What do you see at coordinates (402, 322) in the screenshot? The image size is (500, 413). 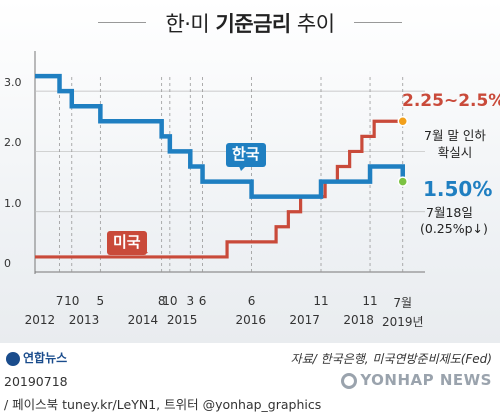 I see `x-year-label: 2019년` at bounding box center [402, 322].